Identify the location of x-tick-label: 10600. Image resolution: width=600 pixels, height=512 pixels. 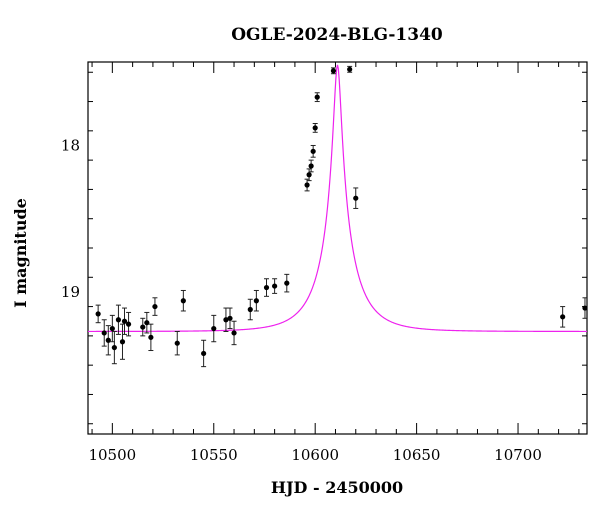
(315, 455).